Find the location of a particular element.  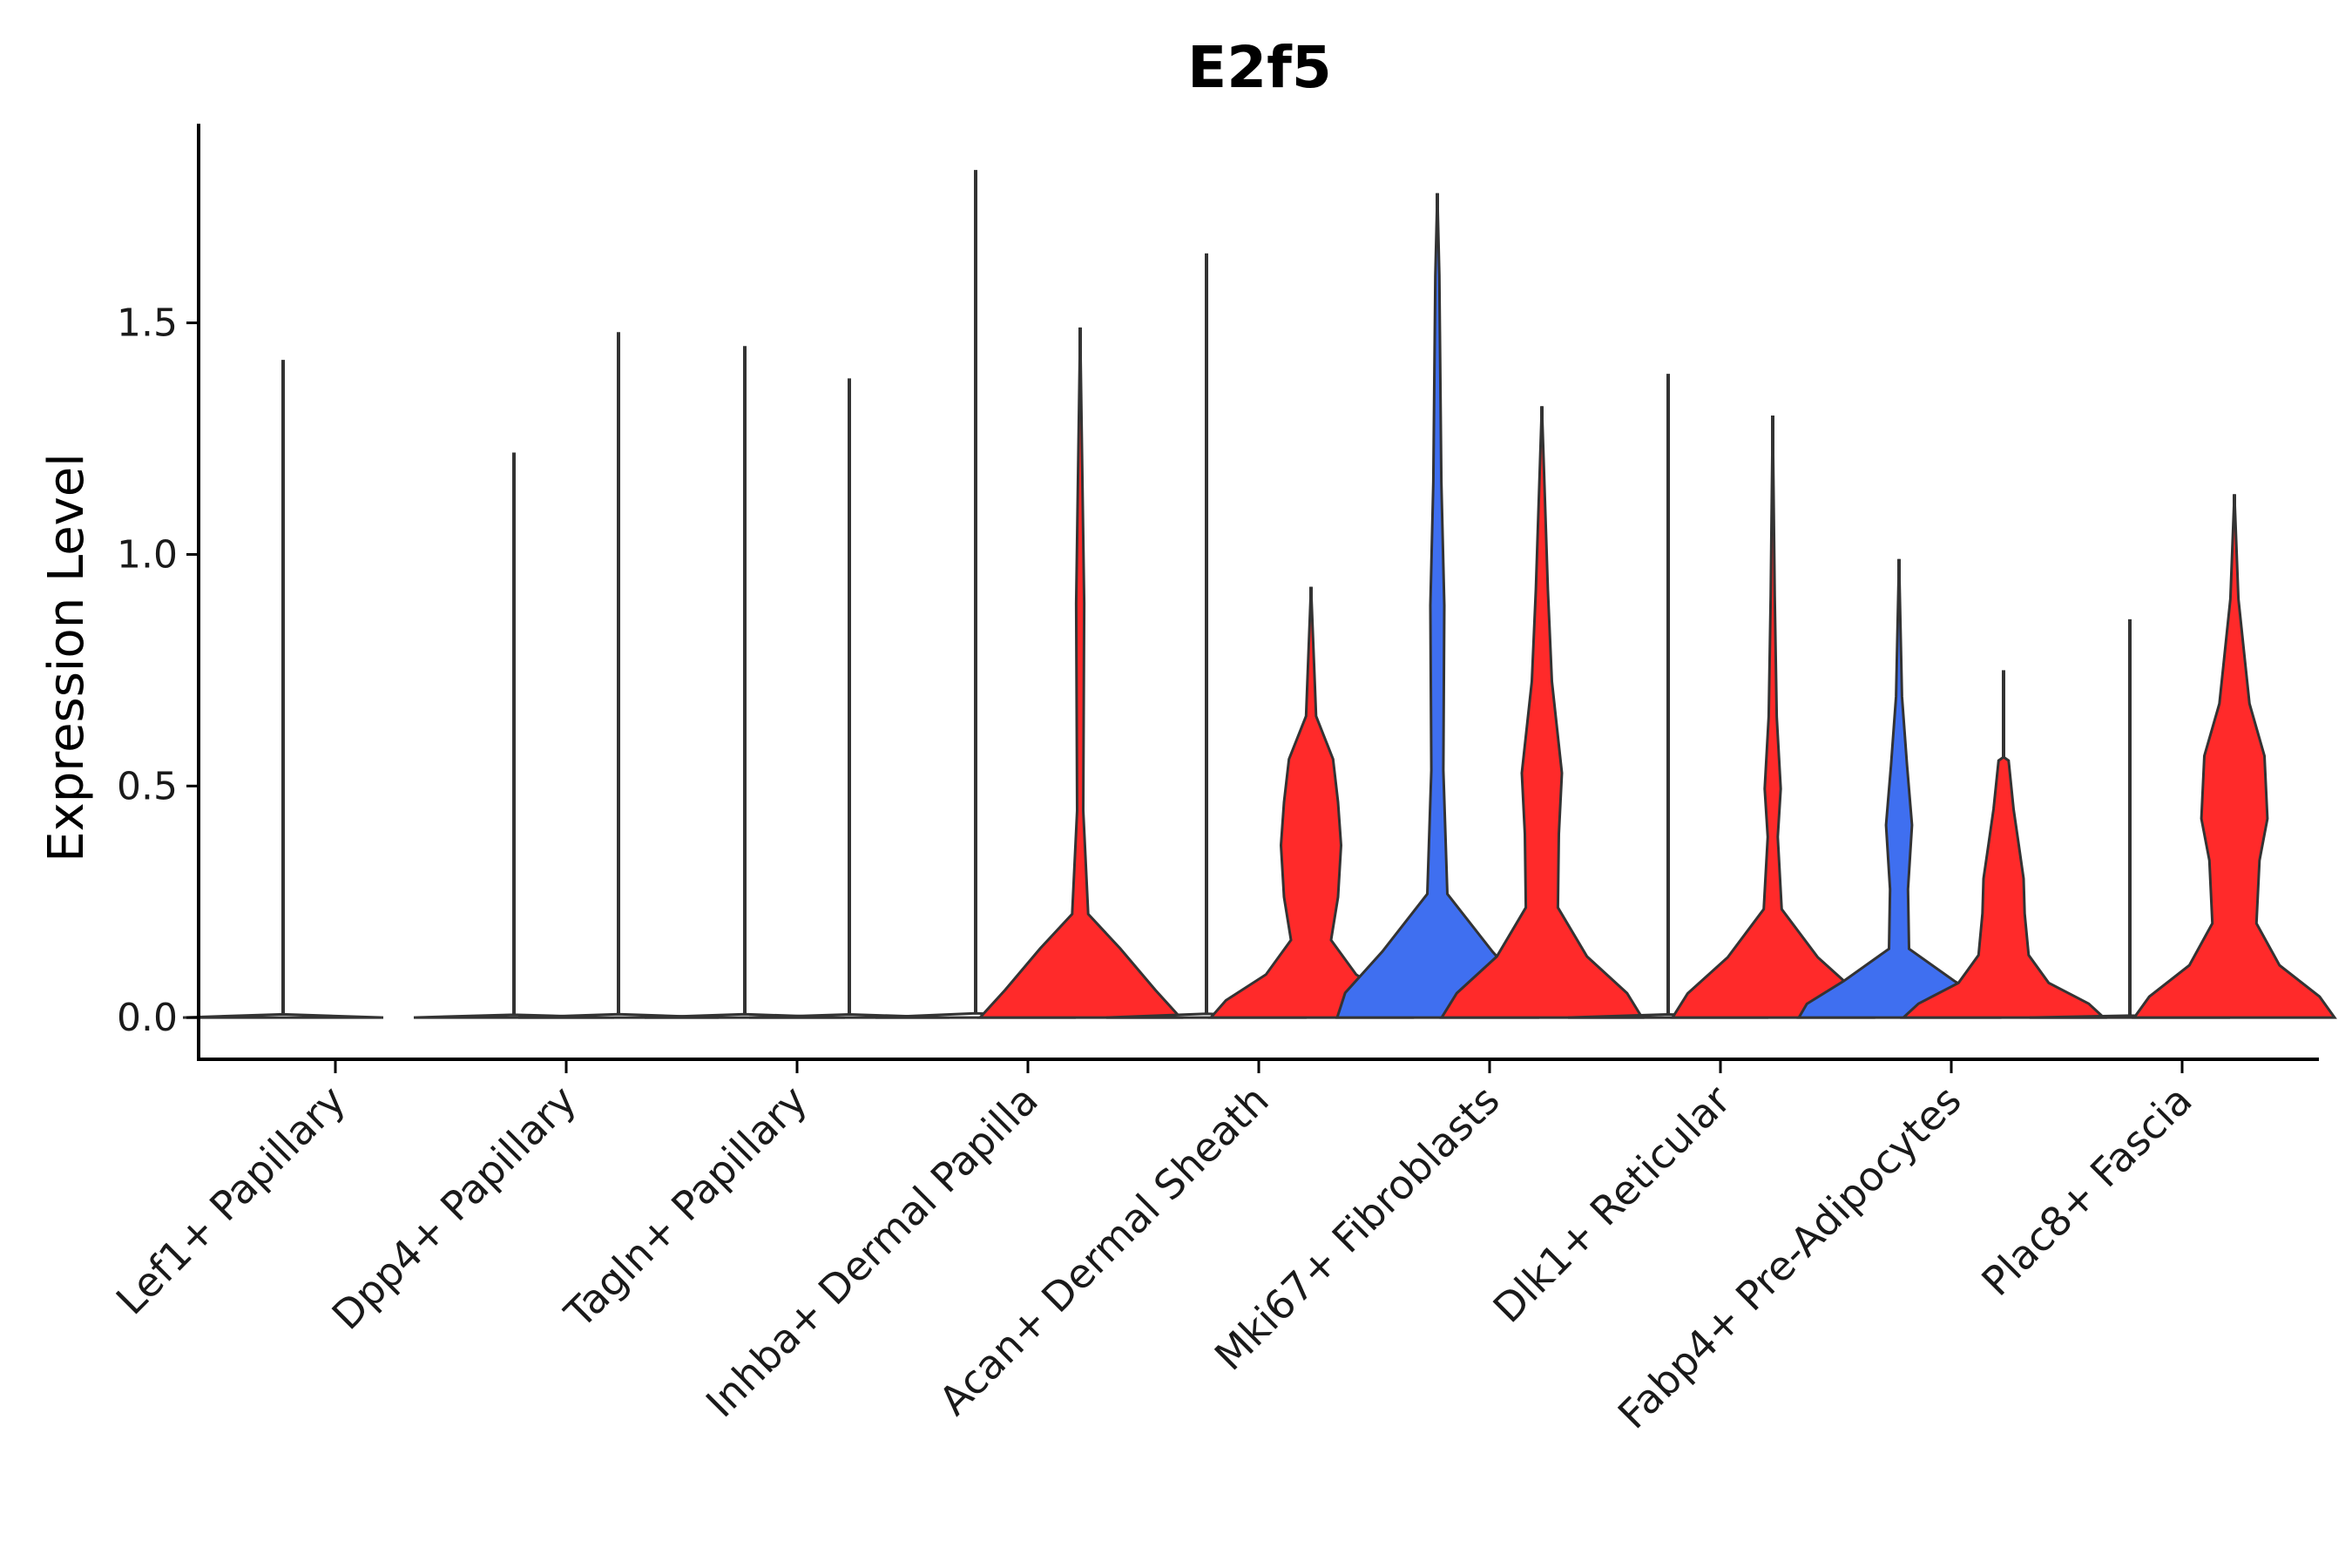

x-category-label: Dpp4+ Papillary is located at coordinates (454, 1208).